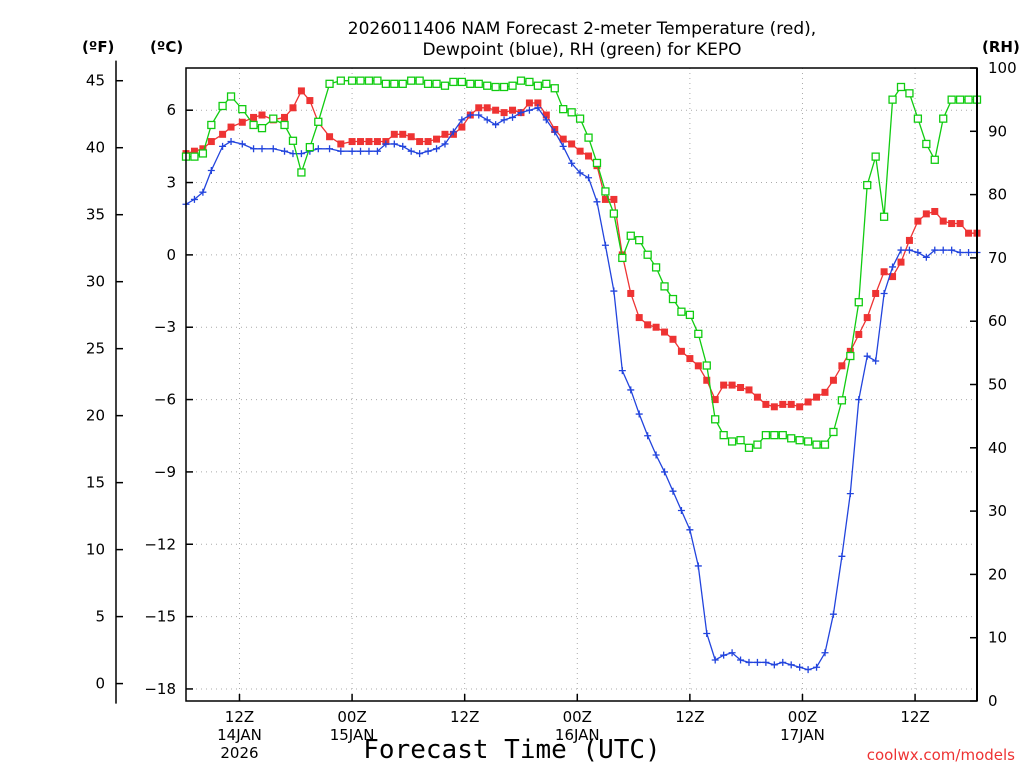  What do you see at coordinates (100, 617) in the screenshot?
I see `fahrenheit-tick-label: 5` at bounding box center [100, 617].